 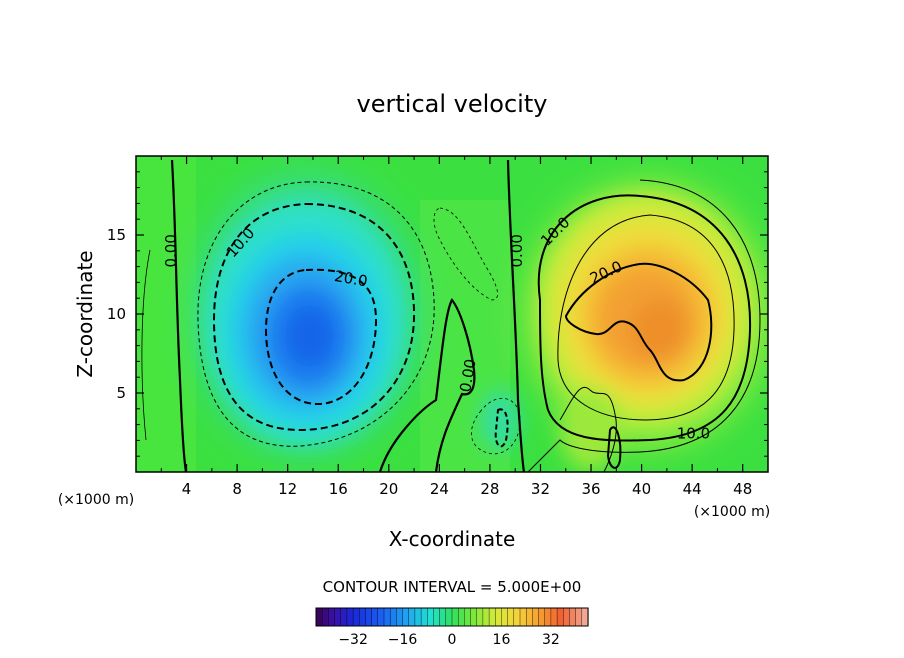 I want to click on x-tick-label: 40, so click(x=641, y=489).